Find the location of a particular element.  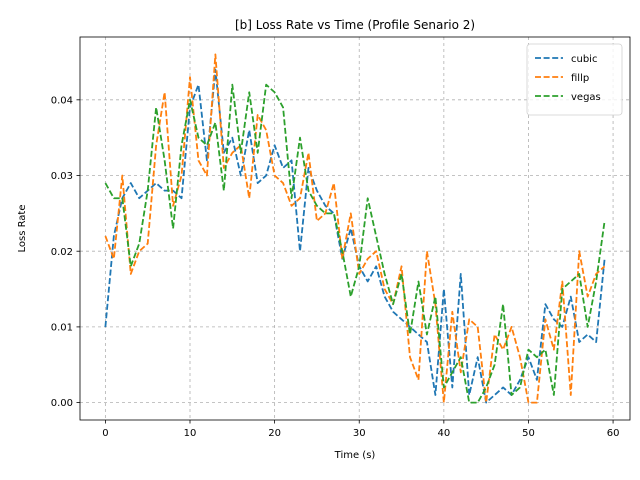

legend: cubic fillp vegas is located at coordinates (574, 79).